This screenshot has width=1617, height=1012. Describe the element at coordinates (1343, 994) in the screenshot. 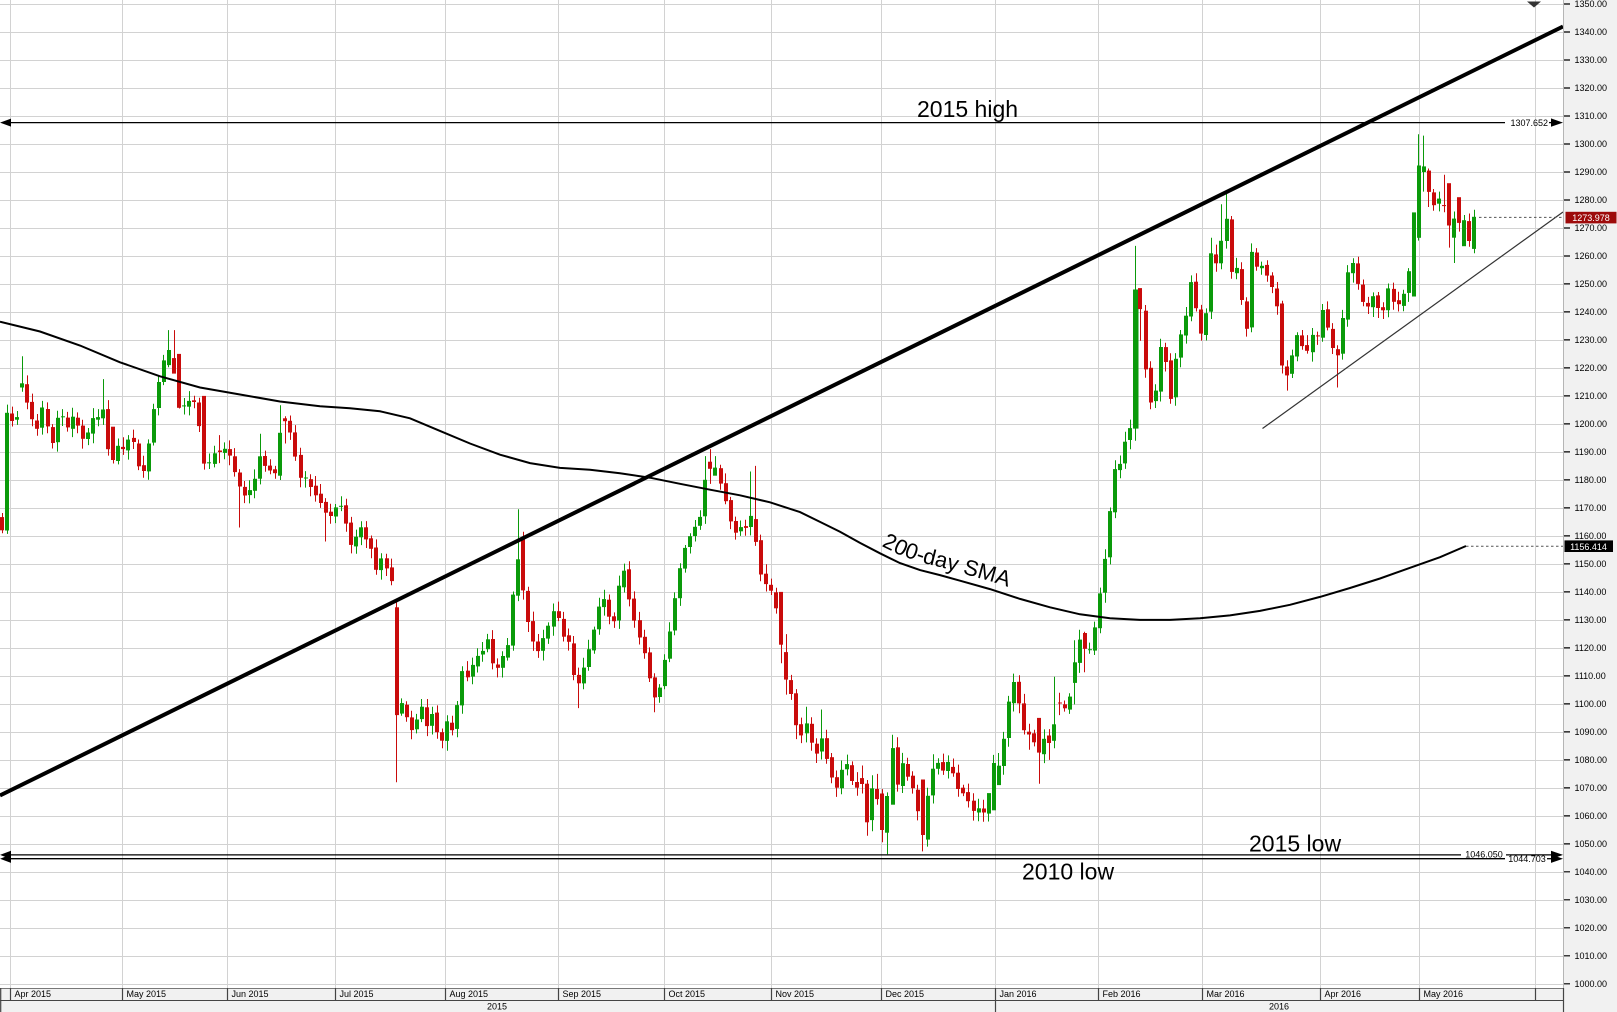

I see `svg-text: Apr 2016` at that location.